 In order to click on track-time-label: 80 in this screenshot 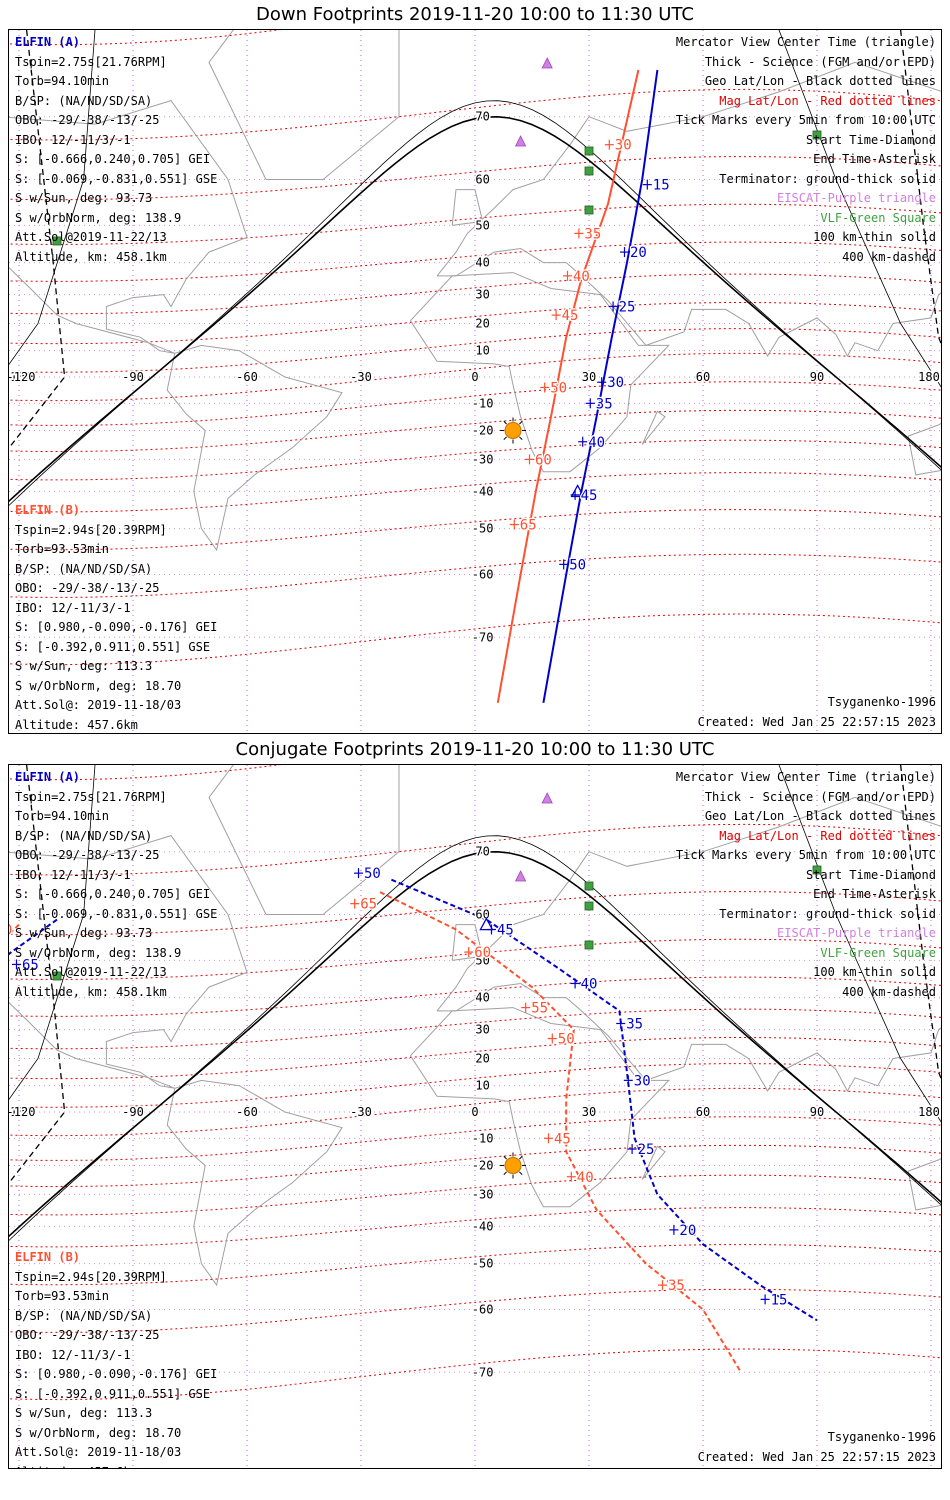, I will do `click(10, 930)`.